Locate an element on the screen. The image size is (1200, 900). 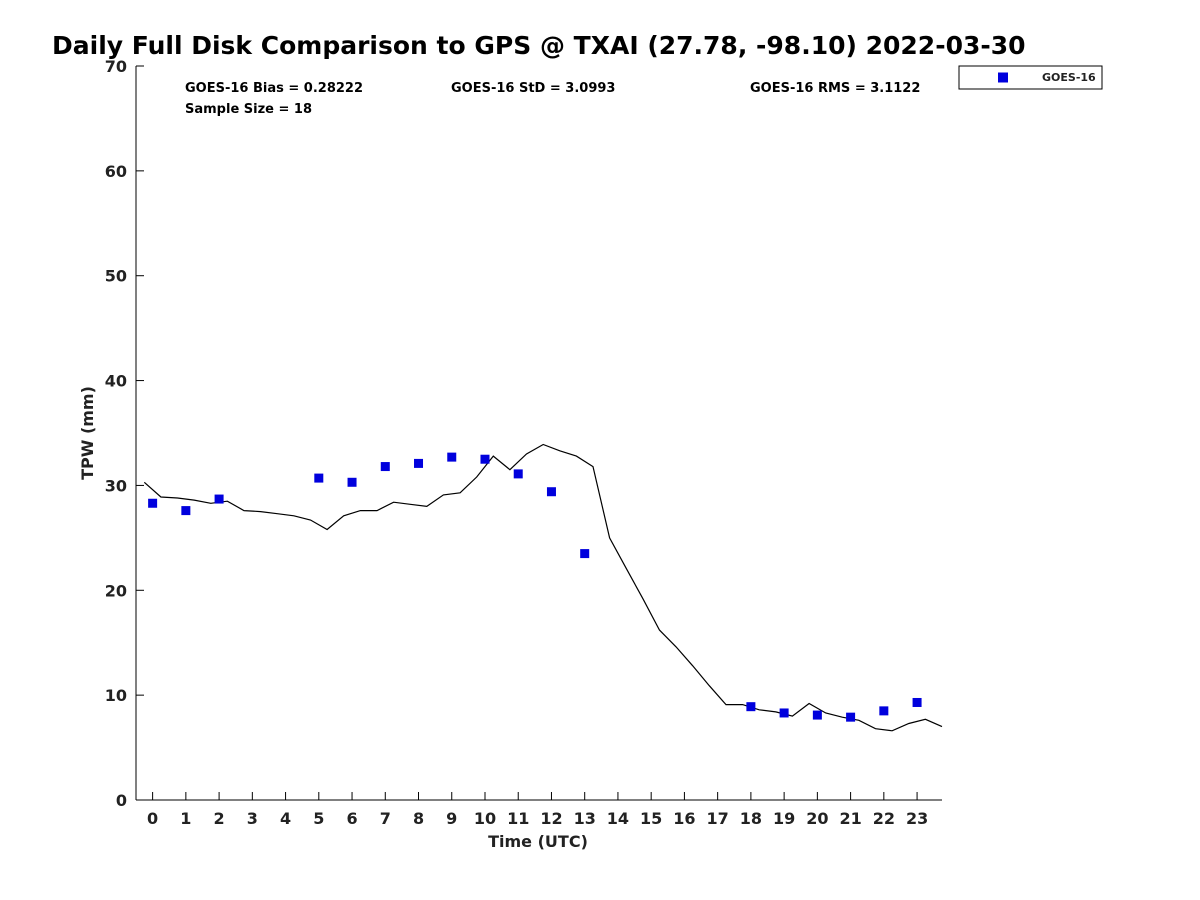
legend-label-goes16: GOES-16 is located at coordinates (1069, 77).